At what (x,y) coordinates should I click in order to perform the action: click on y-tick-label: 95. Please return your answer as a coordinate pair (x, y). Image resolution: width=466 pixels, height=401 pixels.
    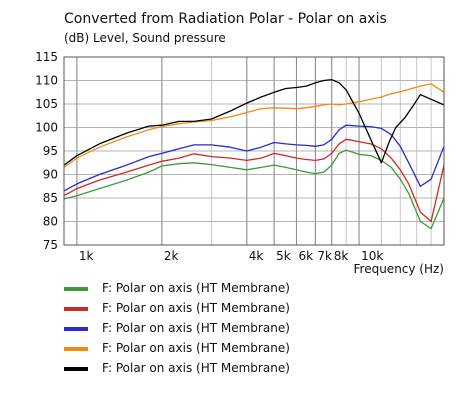
    Looking at the image, I should click on (50, 151).